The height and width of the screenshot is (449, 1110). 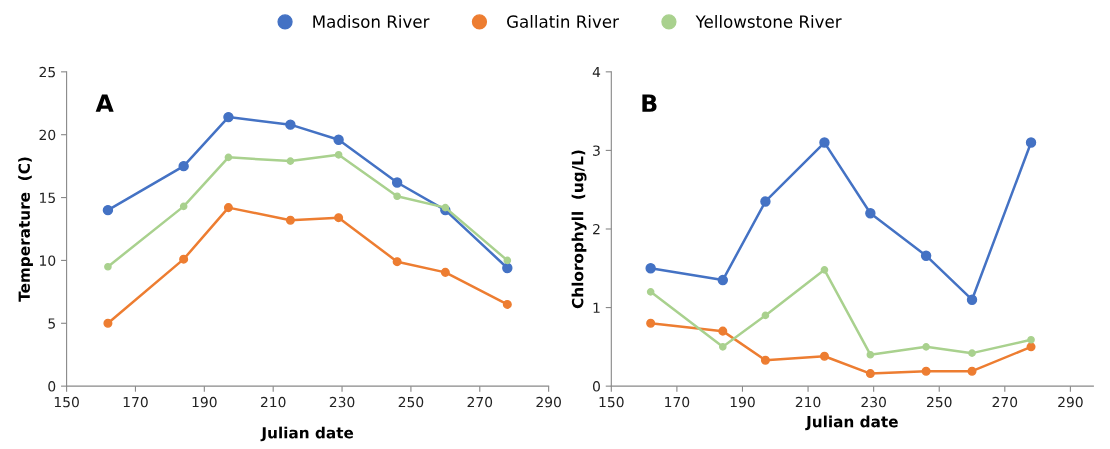 I want to click on y-tick-label: 15, so click(x=47, y=198).